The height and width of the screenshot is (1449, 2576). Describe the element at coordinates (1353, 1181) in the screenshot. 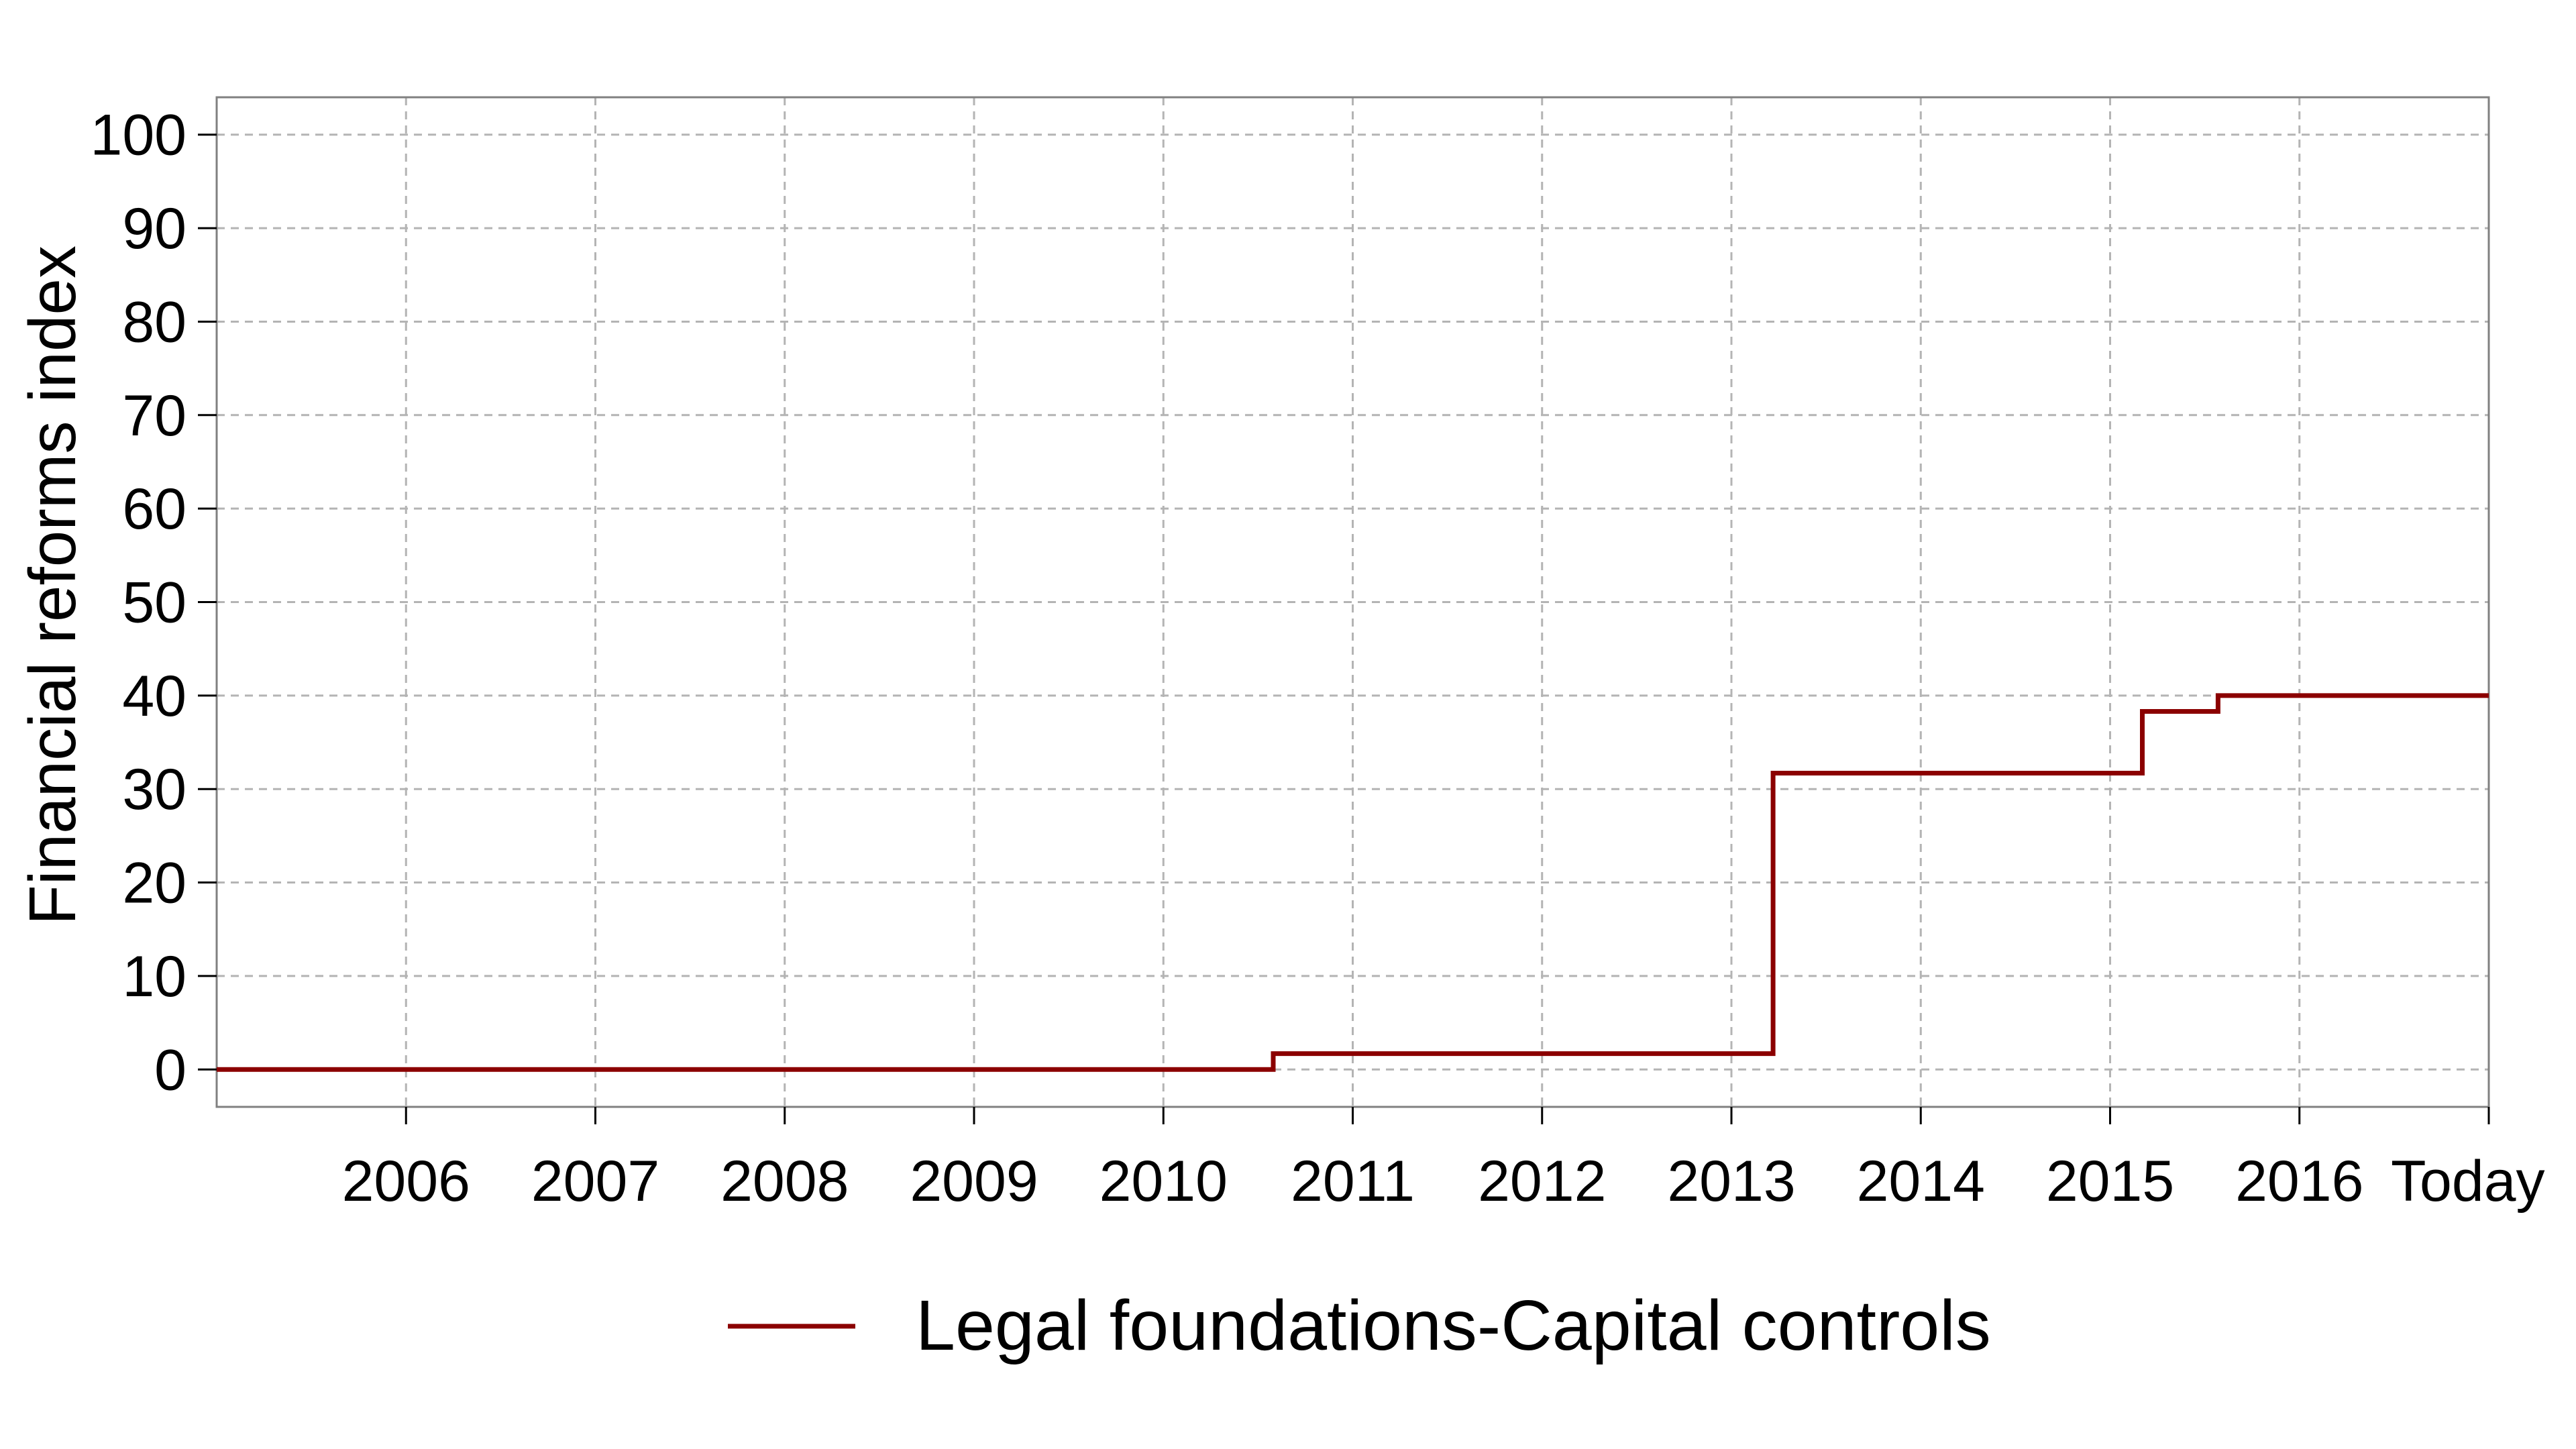

I see `x-tick-label: 2011` at that location.